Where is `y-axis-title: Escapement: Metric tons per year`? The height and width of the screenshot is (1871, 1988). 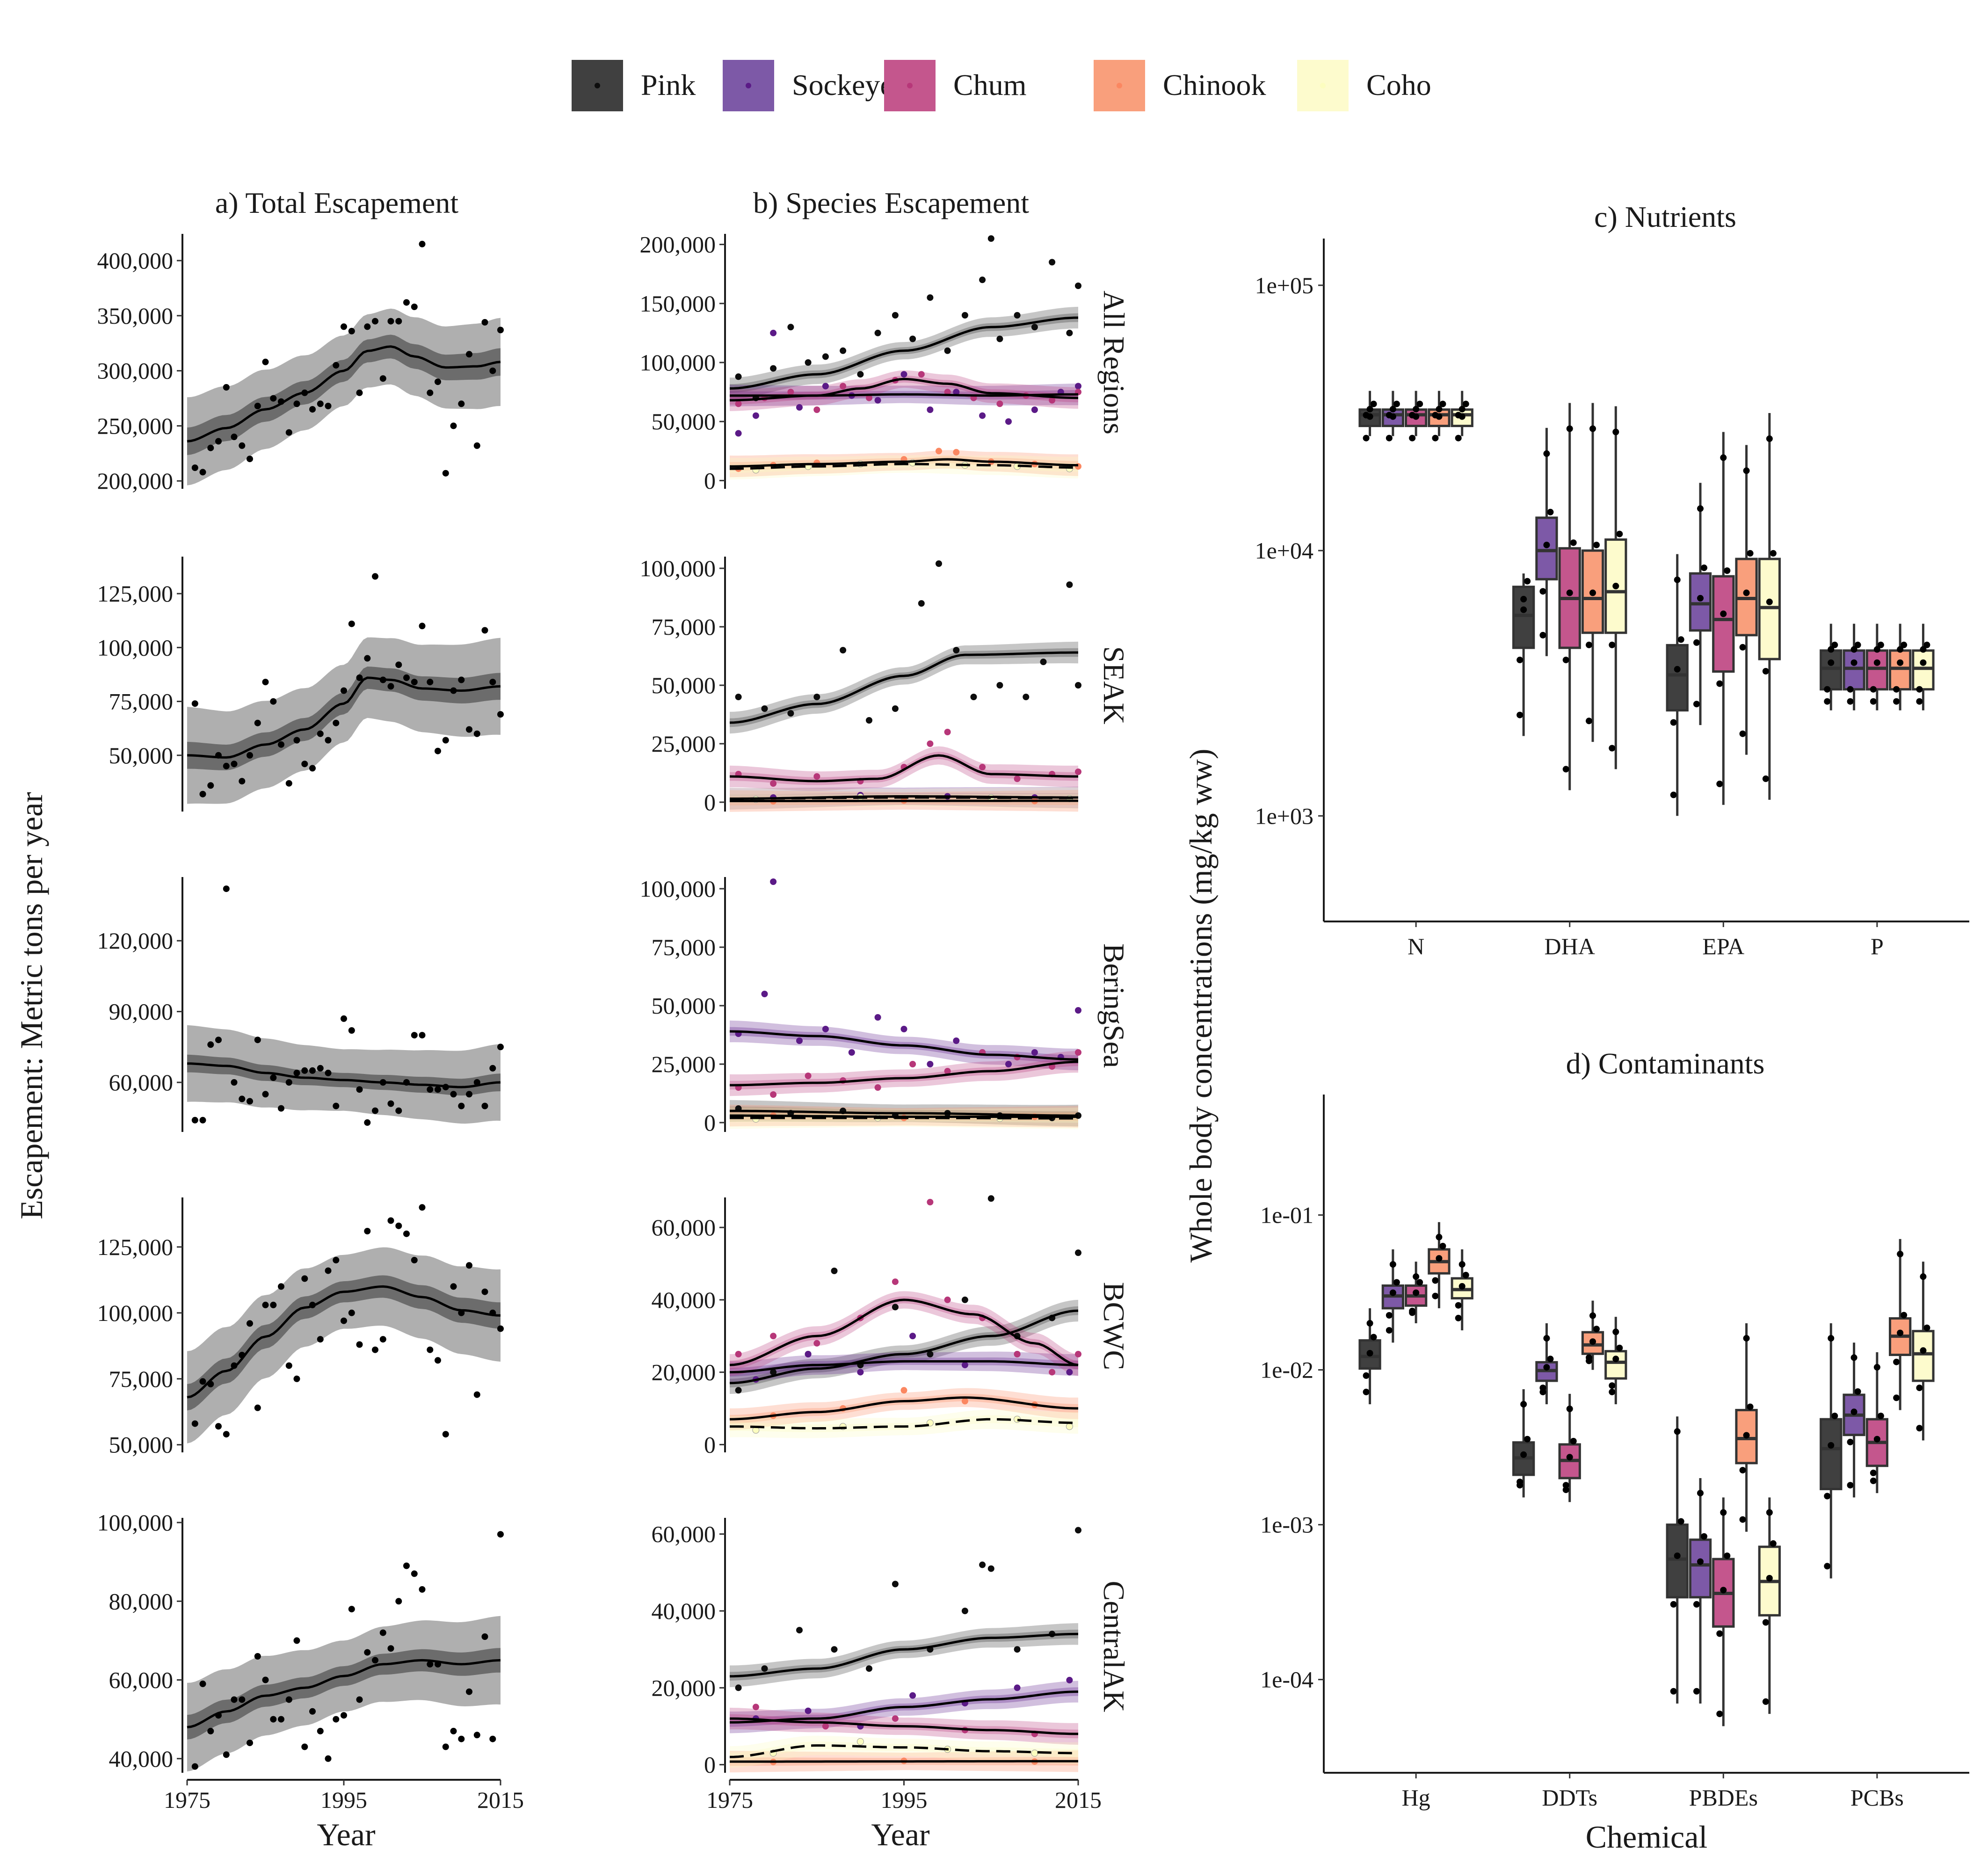
y-axis-title: Escapement: Metric tons per year is located at coordinates (31, 1005).